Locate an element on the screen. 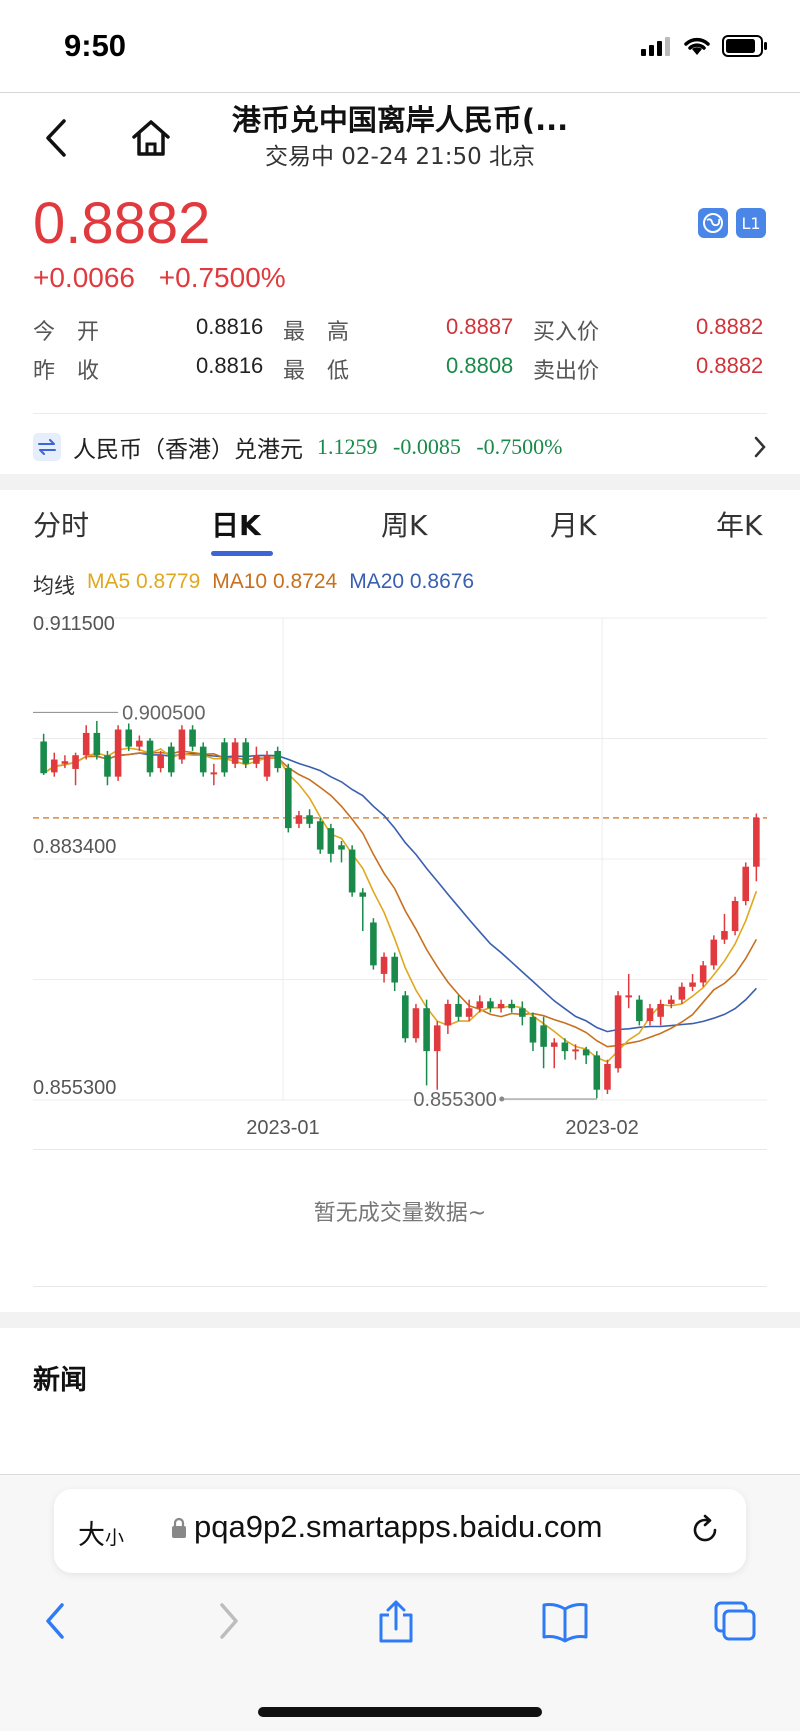 The width and height of the screenshot is (800, 1731). related-change: -0.0085 is located at coordinates (427, 446).